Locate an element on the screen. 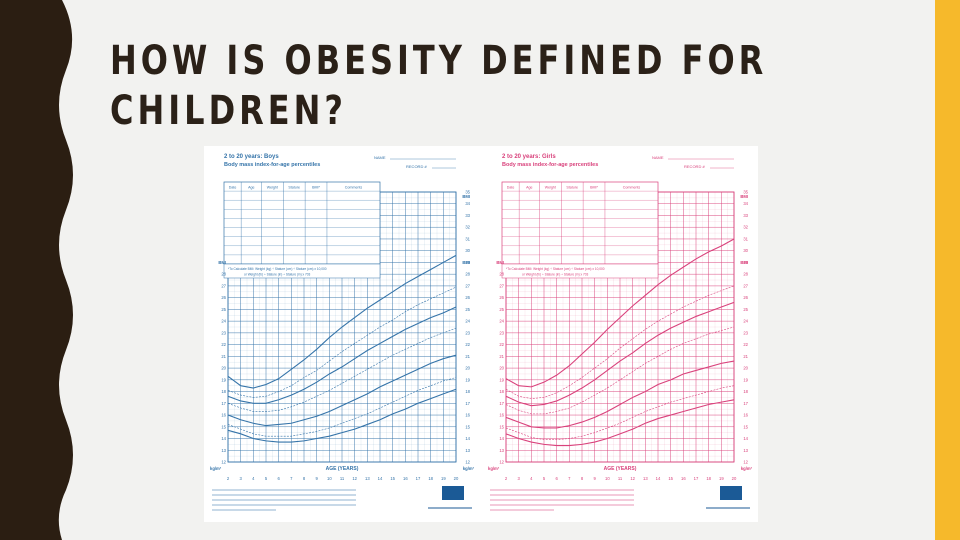 The image size is (960, 540). x-tick-label: 9 is located at coordinates (594, 478).